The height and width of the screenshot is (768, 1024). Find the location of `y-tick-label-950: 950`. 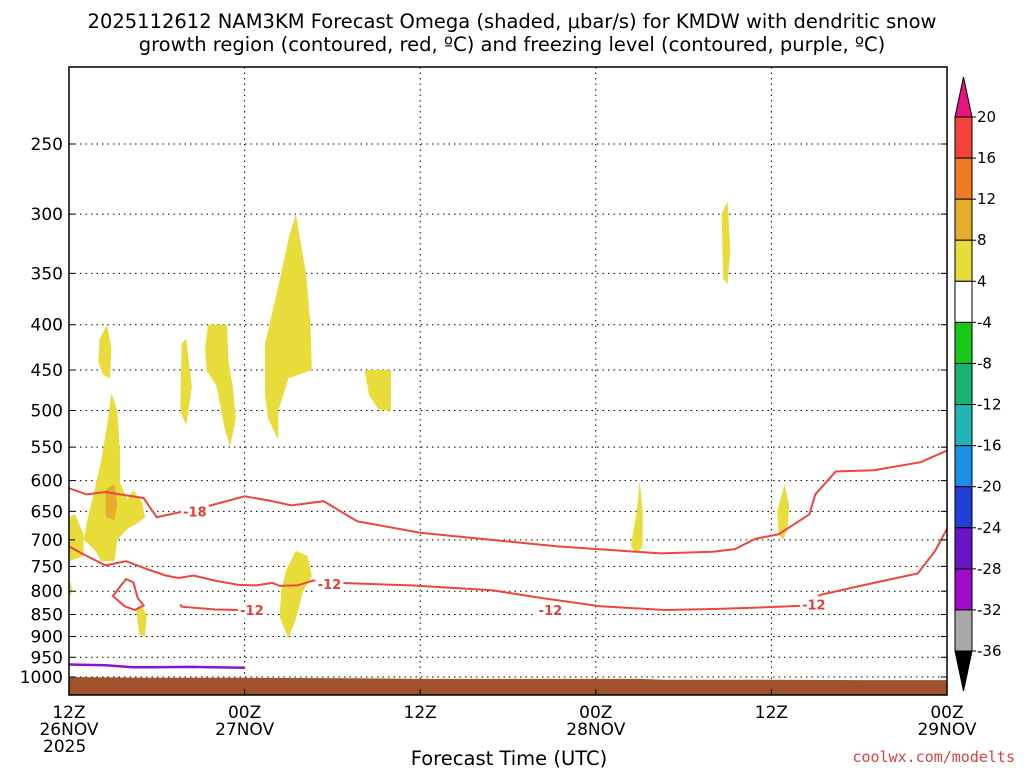

y-tick-label-950: 950 is located at coordinates (47, 658).